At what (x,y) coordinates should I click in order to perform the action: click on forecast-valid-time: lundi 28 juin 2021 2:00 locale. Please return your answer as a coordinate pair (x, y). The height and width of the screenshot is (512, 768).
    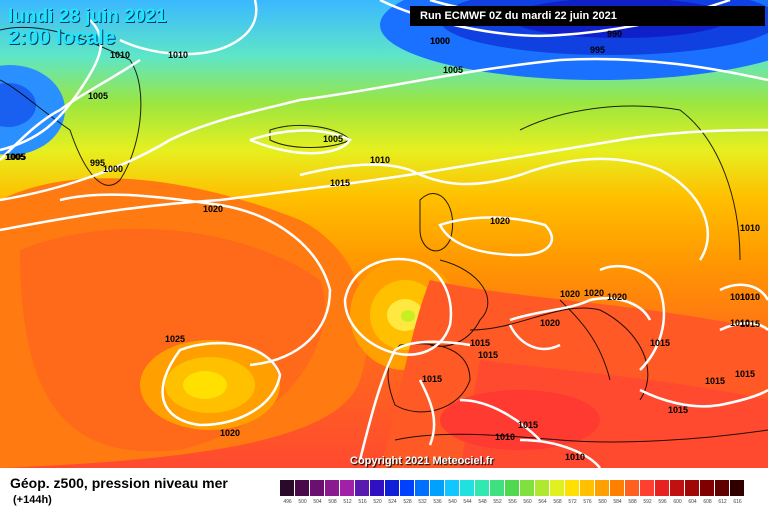
    Looking at the image, I should click on (87, 27).